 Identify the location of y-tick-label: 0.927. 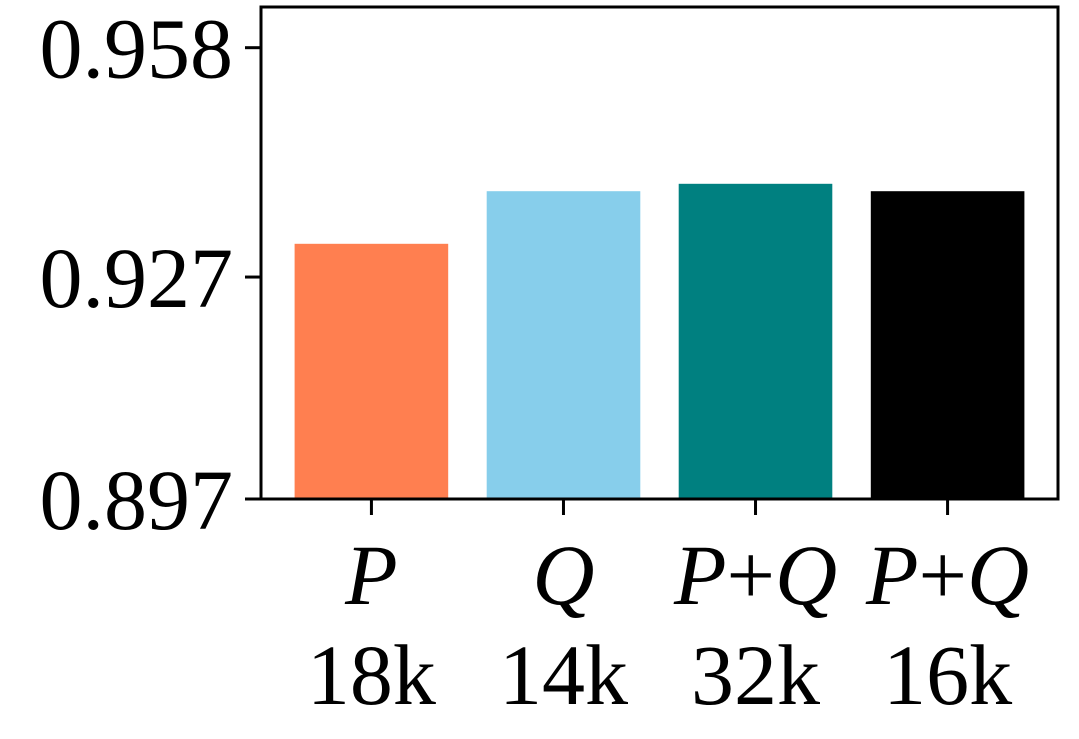
(137, 278).